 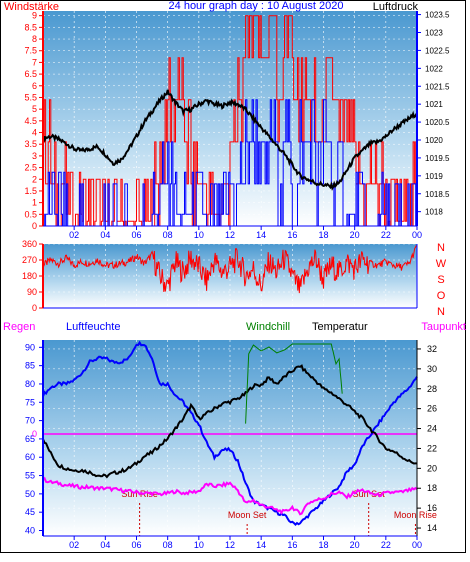 What do you see at coordinates (256, 6) in the screenshot?
I see `graph-title: 24 hour graph day : 10 August 2020` at bounding box center [256, 6].